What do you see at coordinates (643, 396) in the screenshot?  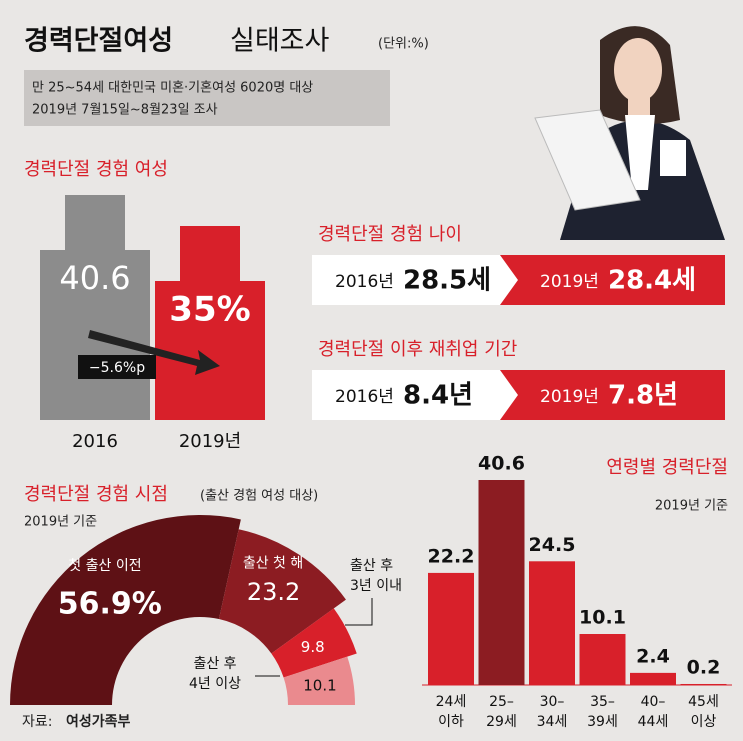 I see `panel-value: 7.8년` at bounding box center [643, 396].